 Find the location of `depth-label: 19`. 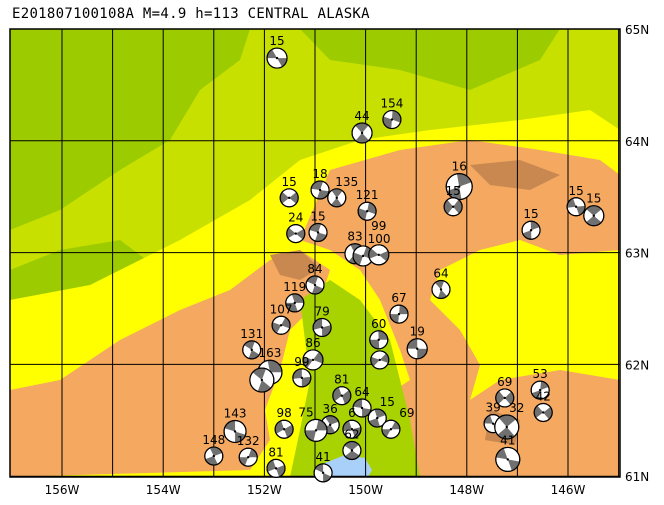

depth-label: 19 is located at coordinates (417, 332).